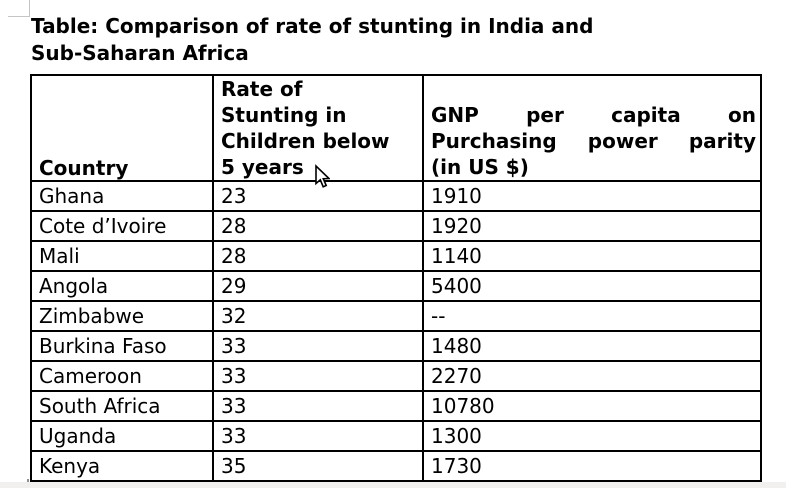  I want to click on table-row: Ghana 23 1910, so click(396, 196).